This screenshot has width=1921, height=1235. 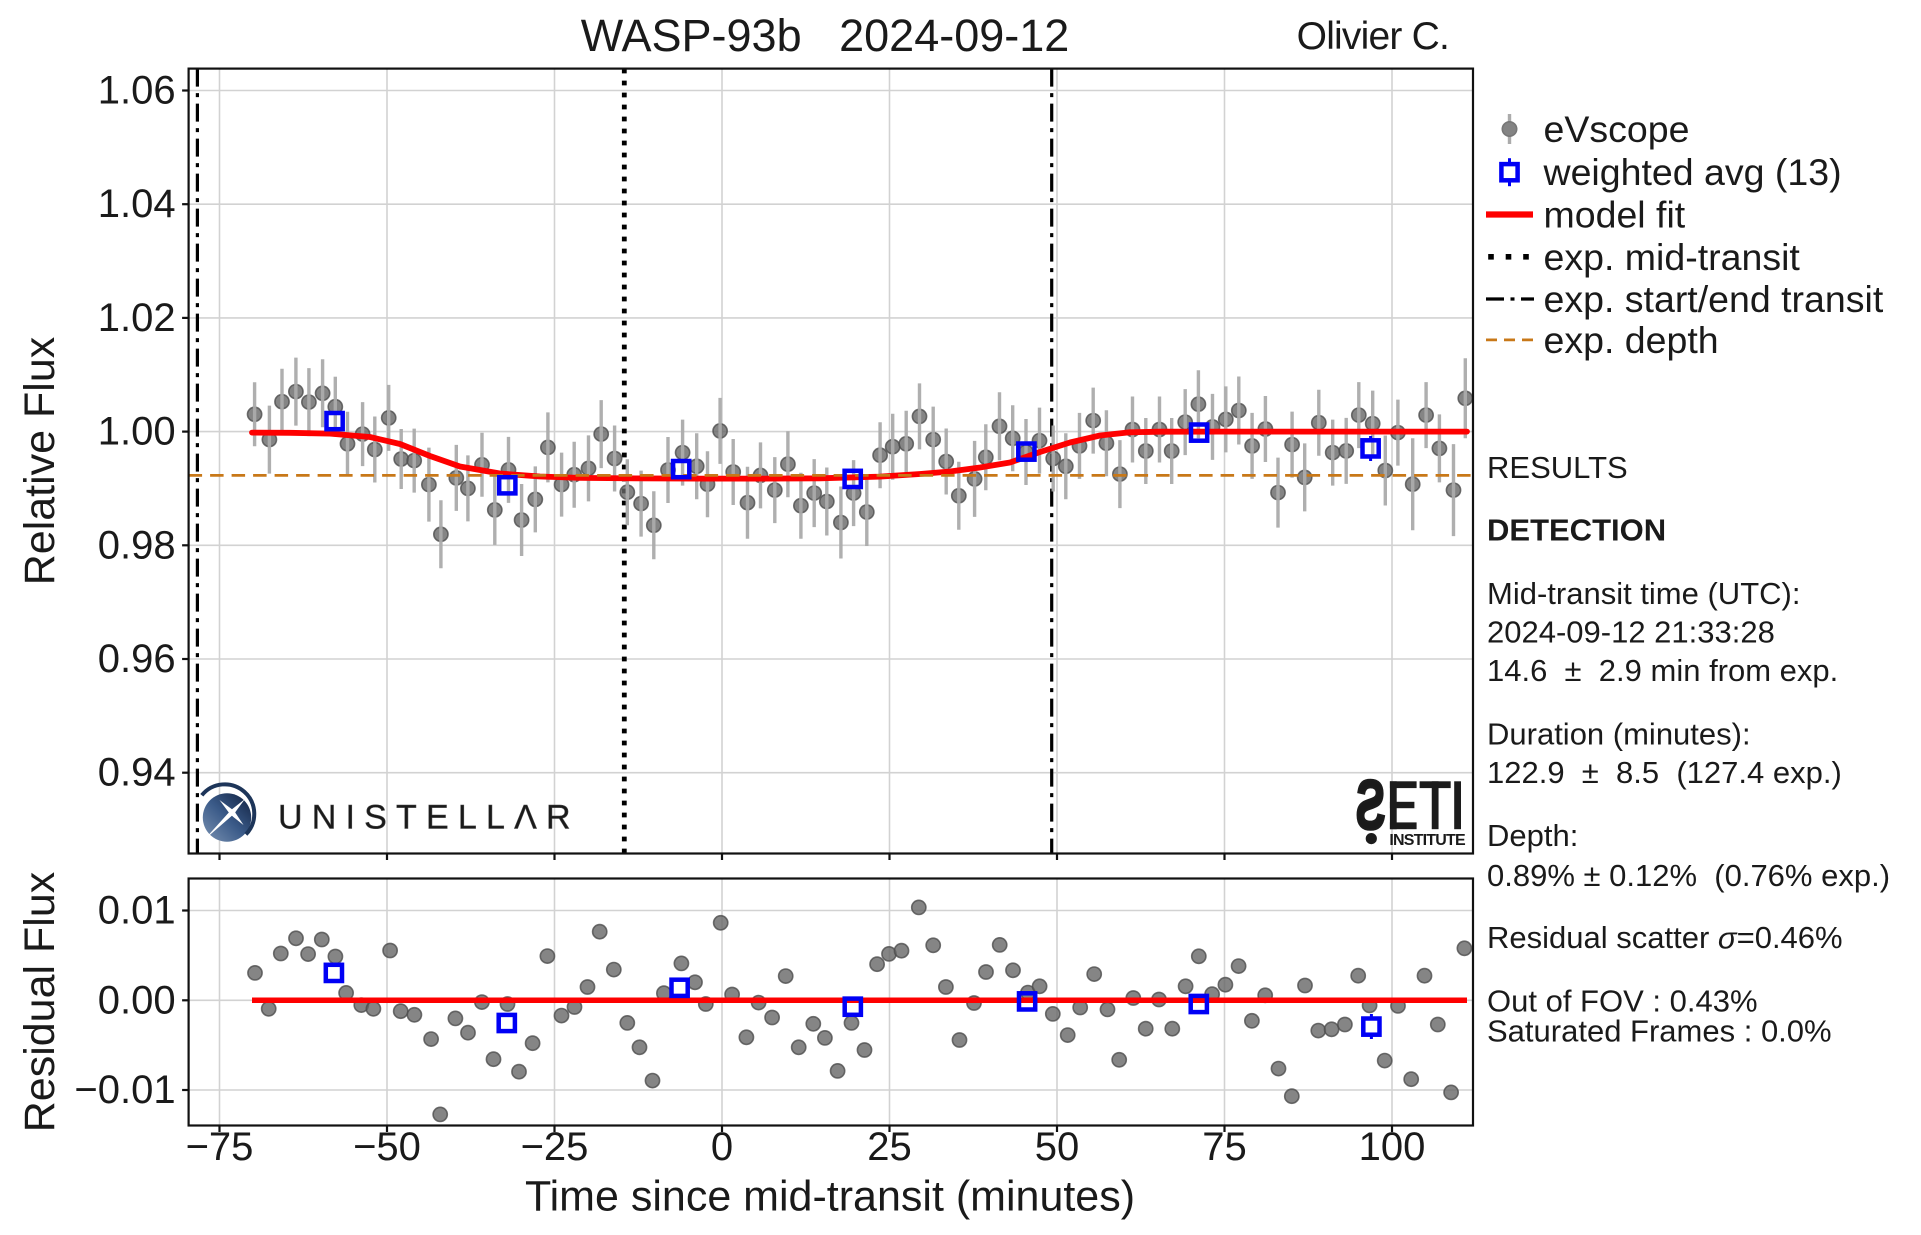 What do you see at coordinates (1615, 215) in the screenshot?
I see `svg-text: model fit` at bounding box center [1615, 215].